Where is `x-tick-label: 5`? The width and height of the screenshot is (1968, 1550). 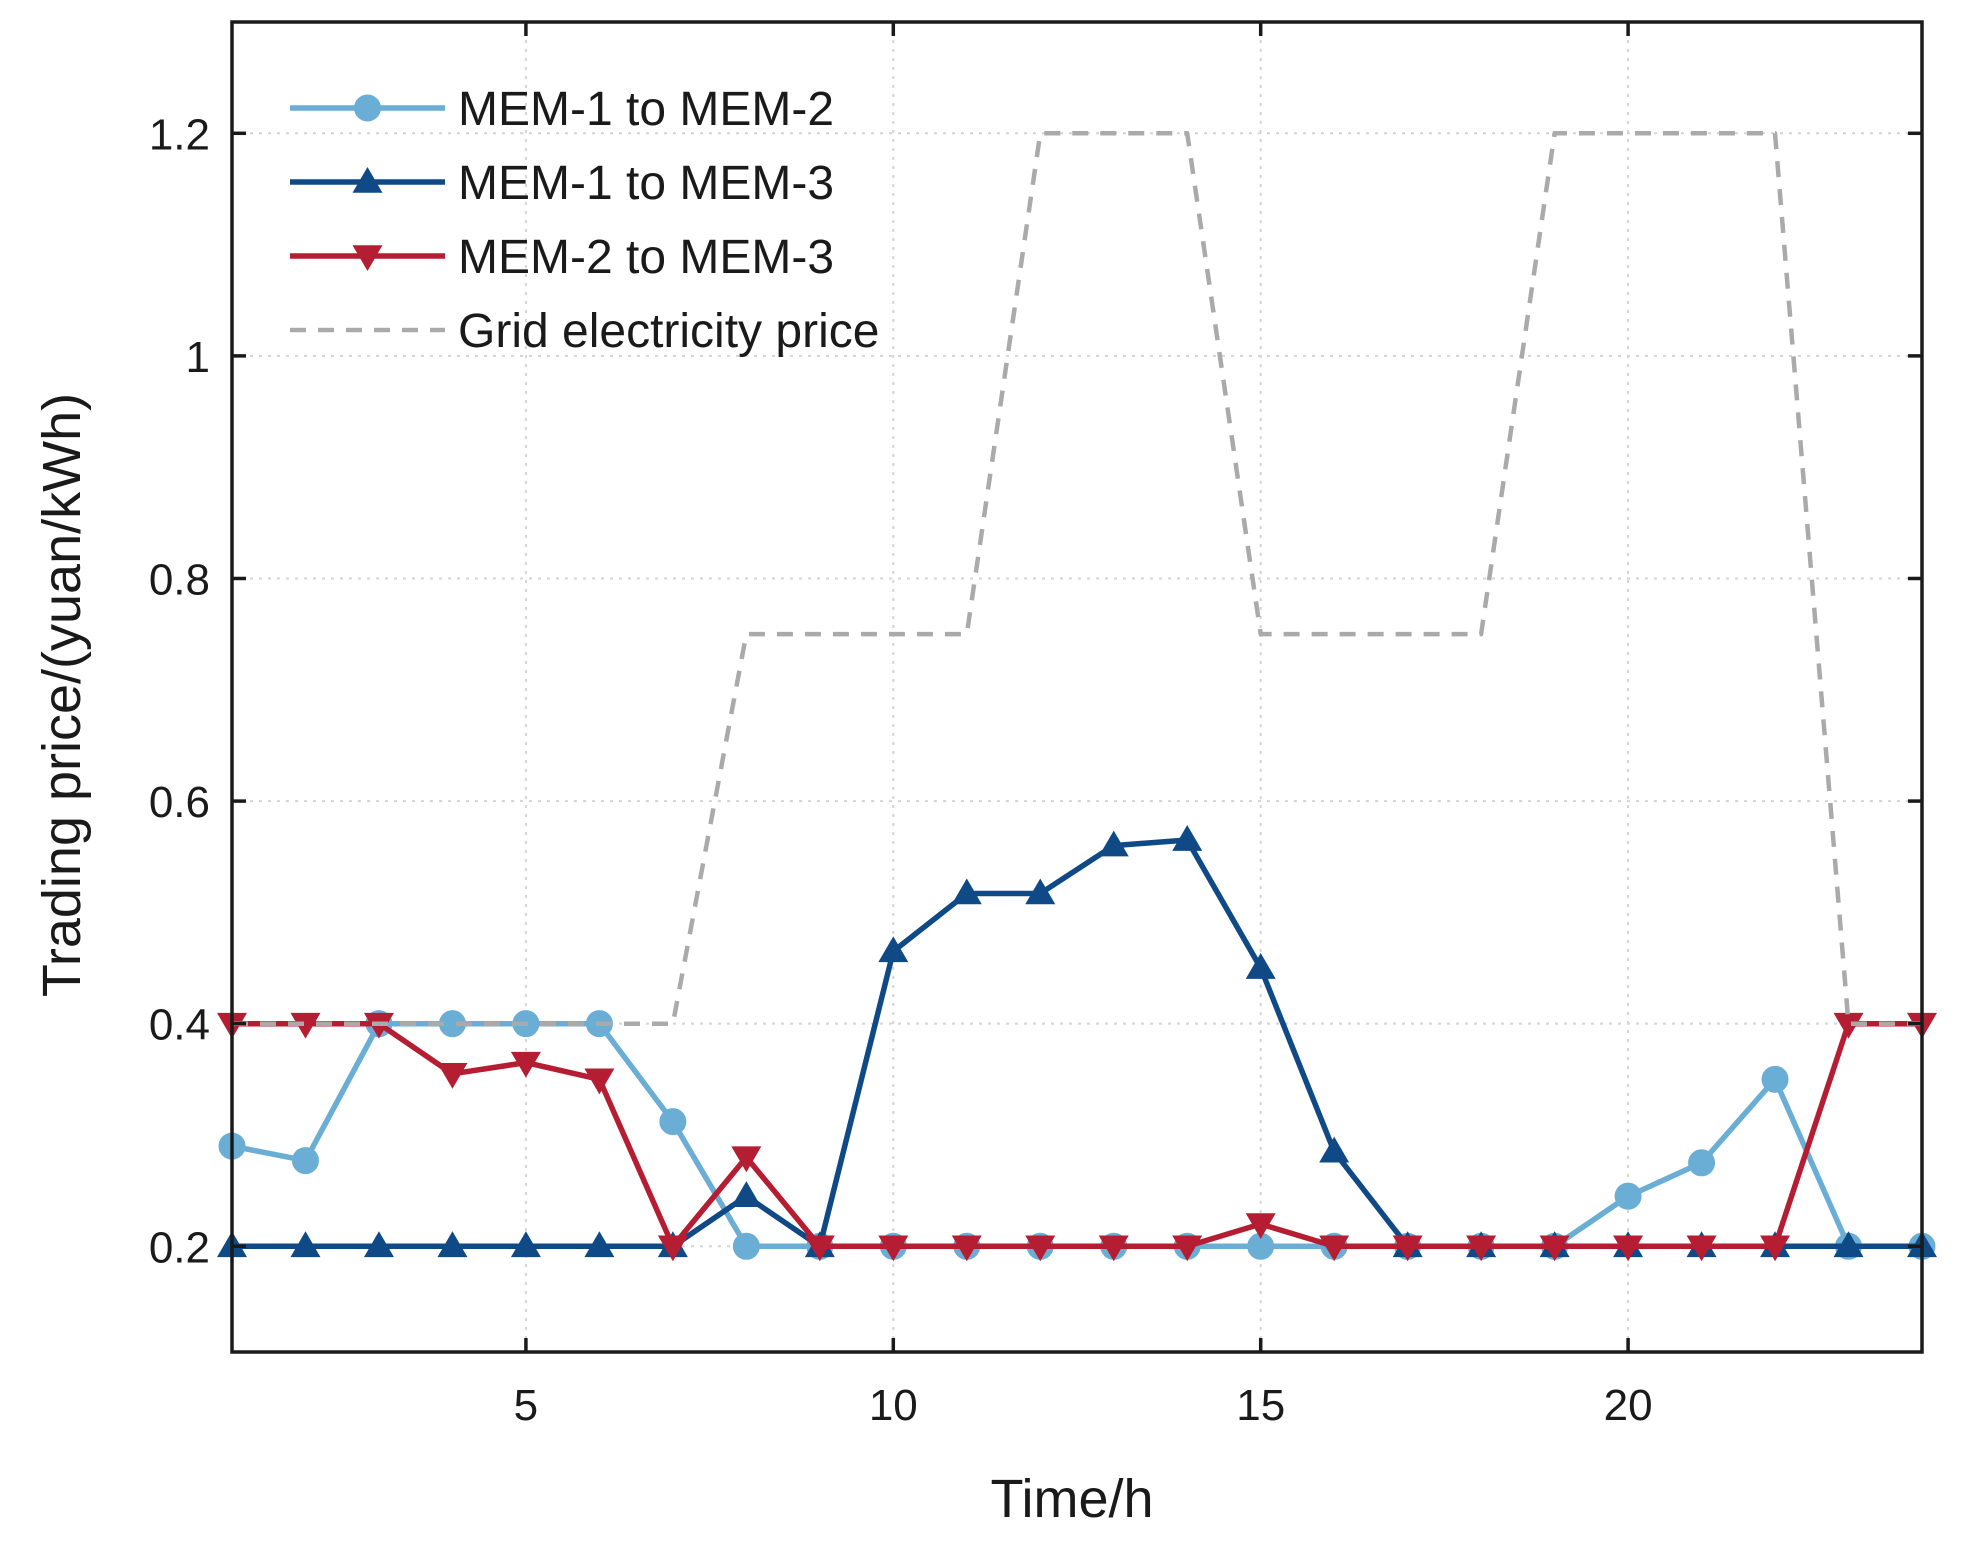 x-tick-label: 5 is located at coordinates (526, 1405).